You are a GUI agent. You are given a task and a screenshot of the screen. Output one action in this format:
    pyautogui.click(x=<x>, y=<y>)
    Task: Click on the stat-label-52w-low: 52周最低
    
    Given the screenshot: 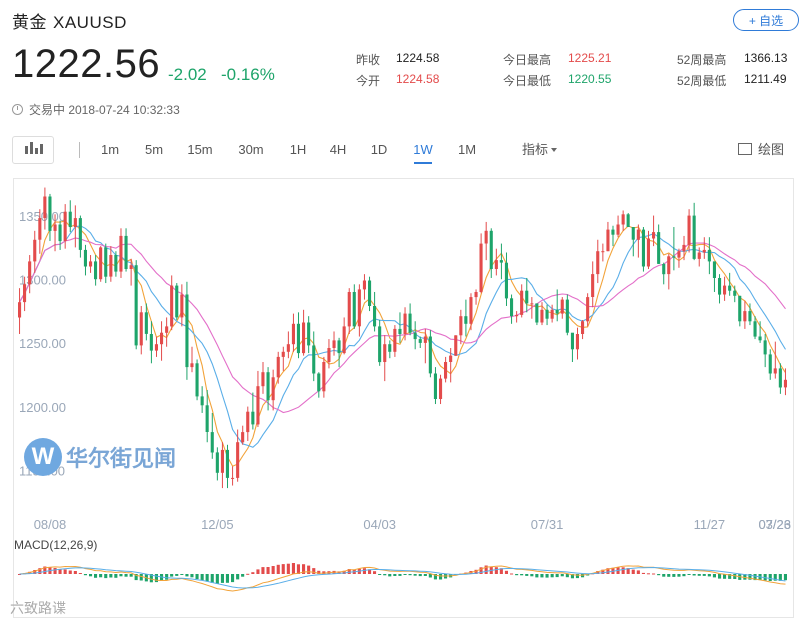 What is the action you would take?
    pyautogui.click(x=702, y=81)
    